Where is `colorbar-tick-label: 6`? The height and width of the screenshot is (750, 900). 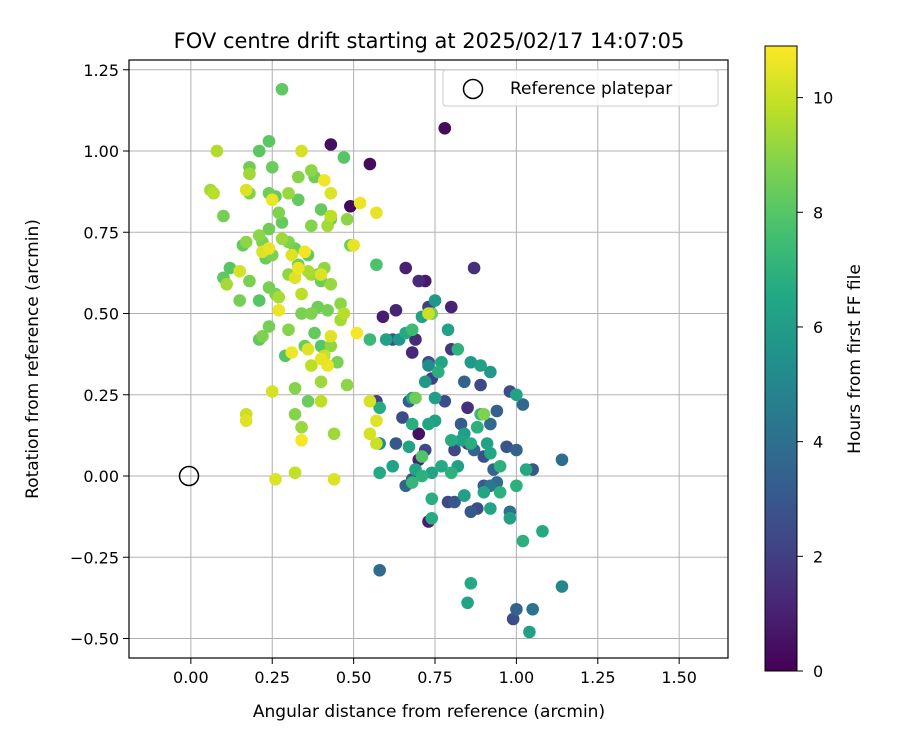 colorbar-tick-label: 6 is located at coordinates (818, 327).